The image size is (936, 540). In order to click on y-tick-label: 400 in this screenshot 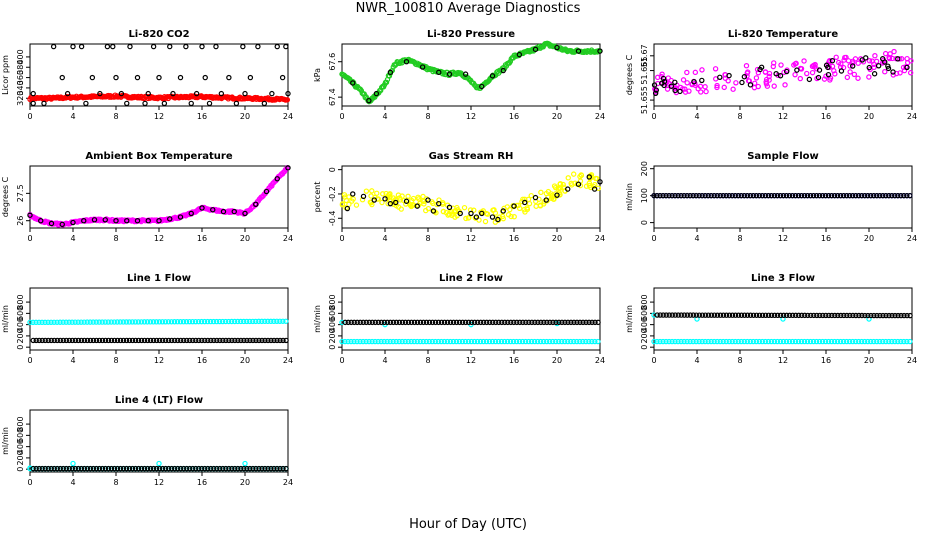, I will do `click(20, 446)`.